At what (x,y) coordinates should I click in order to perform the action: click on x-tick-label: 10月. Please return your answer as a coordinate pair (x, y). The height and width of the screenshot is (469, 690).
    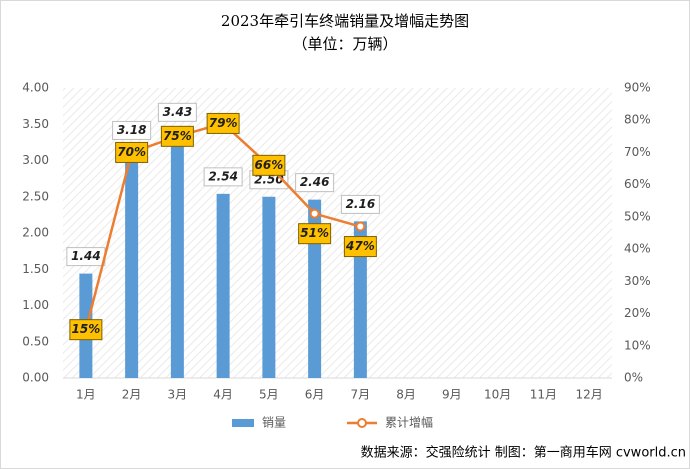
    Looking at the image, I should click on (497, 395).